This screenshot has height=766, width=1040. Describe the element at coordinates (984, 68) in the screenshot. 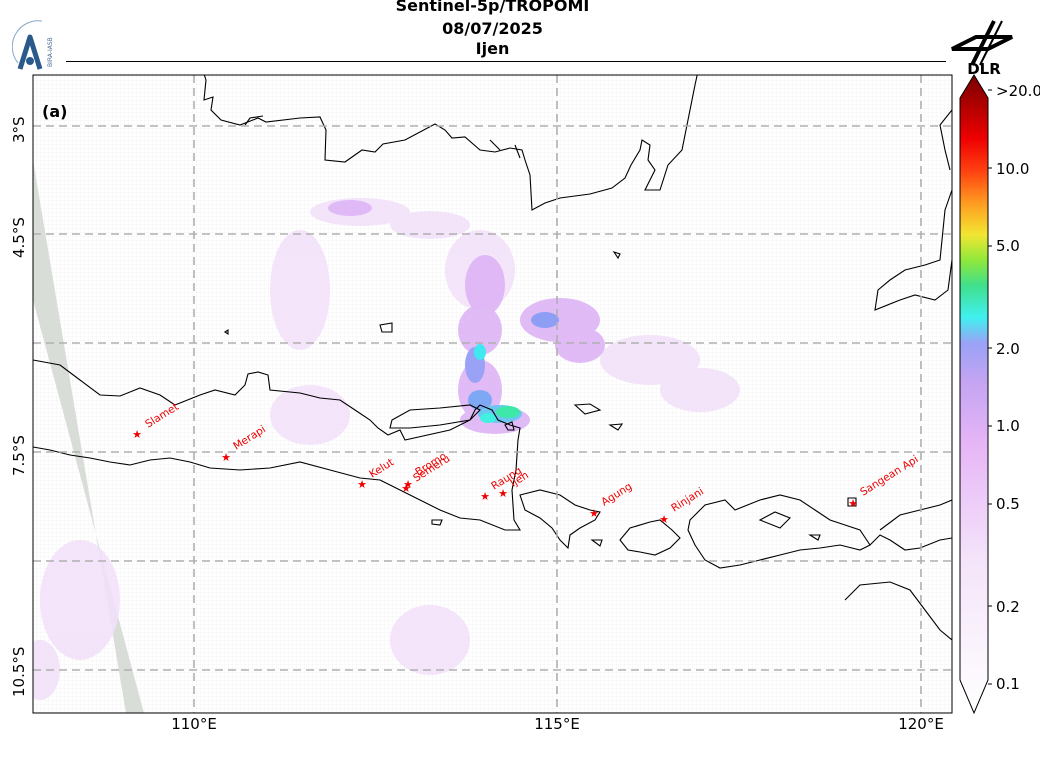

I see `dlr-text: DLR` at that location.